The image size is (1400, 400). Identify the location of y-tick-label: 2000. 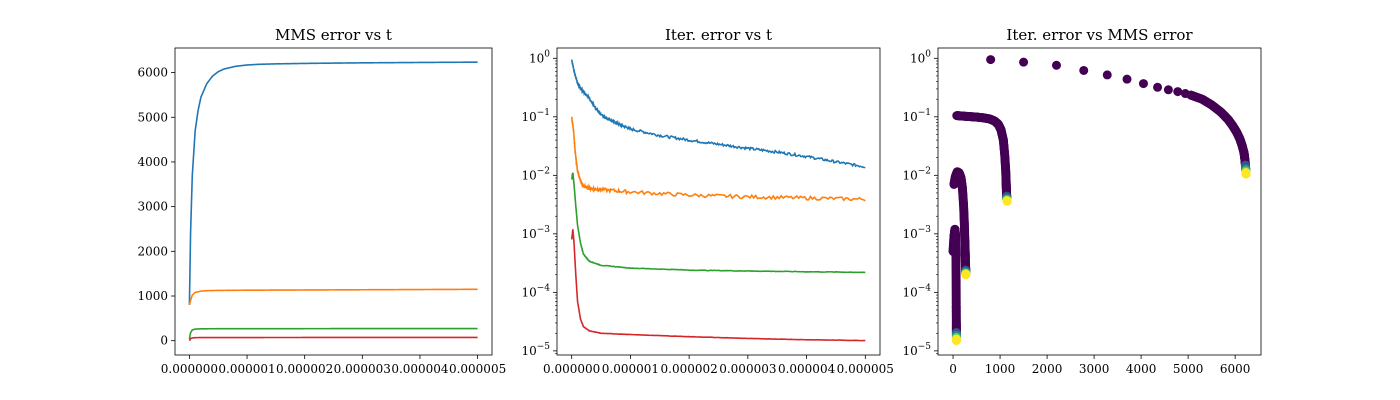
(152, 251).